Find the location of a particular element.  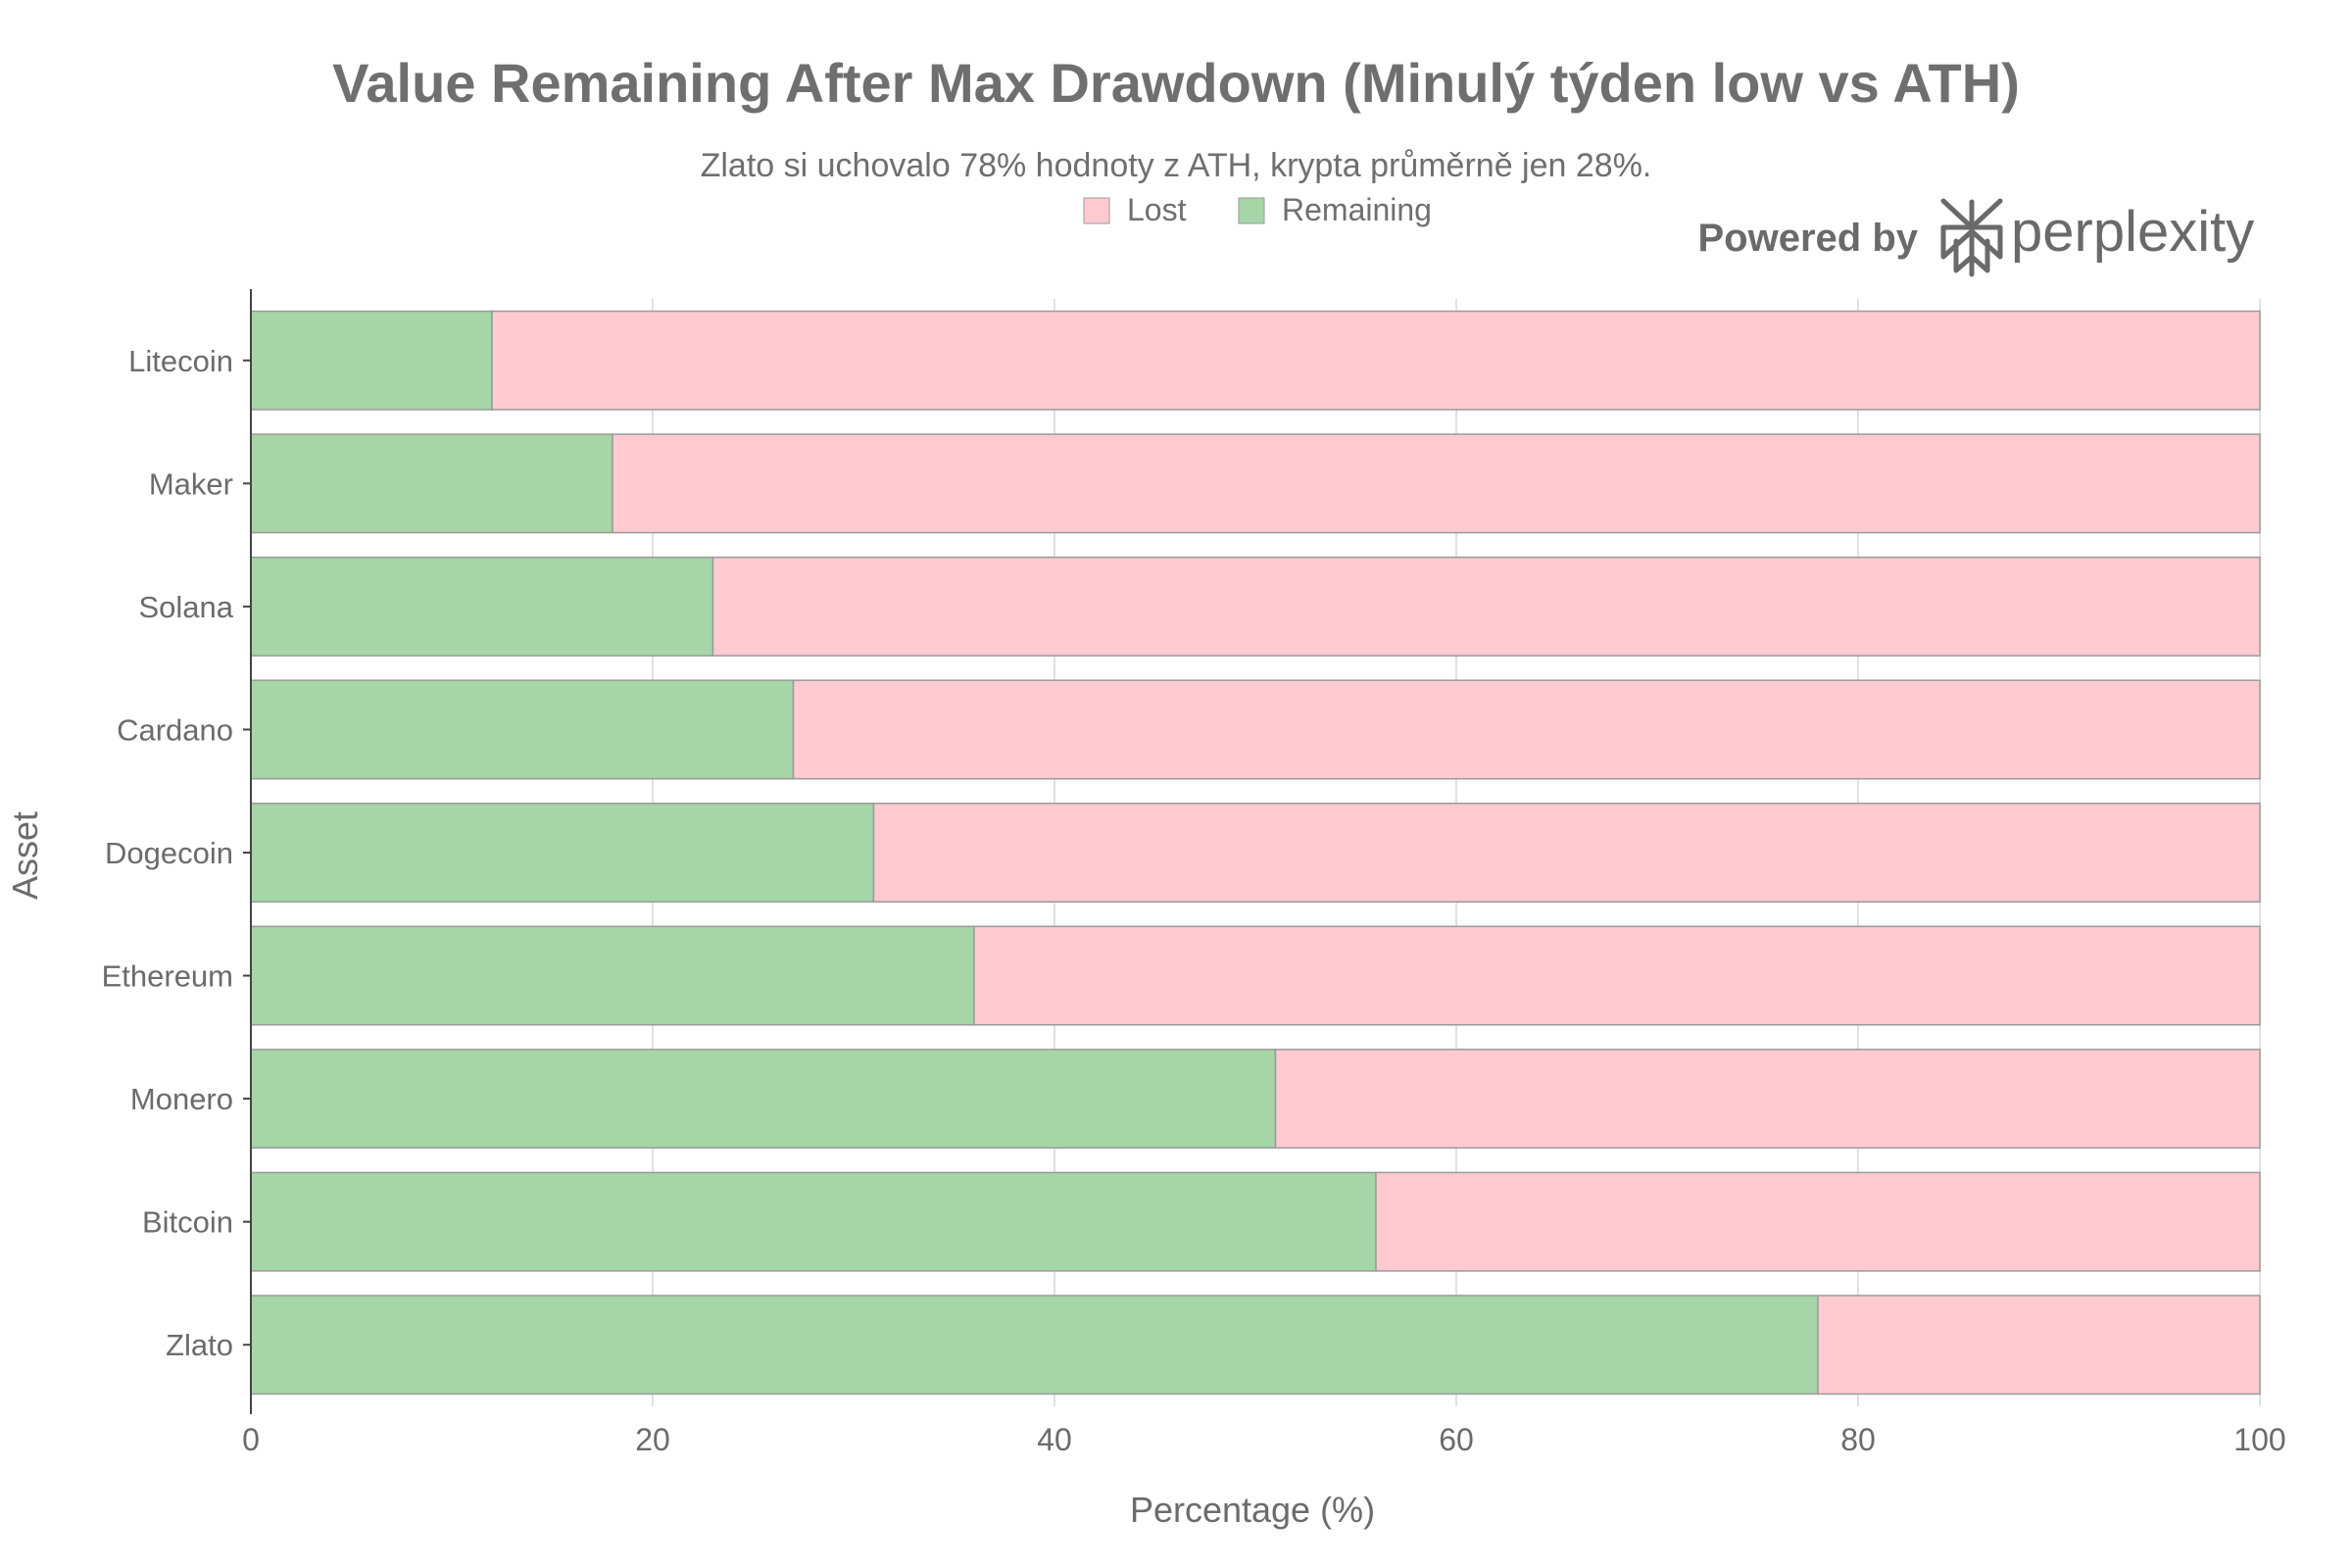

bar-lost-ethereum is located at coordinates (1617, 975).